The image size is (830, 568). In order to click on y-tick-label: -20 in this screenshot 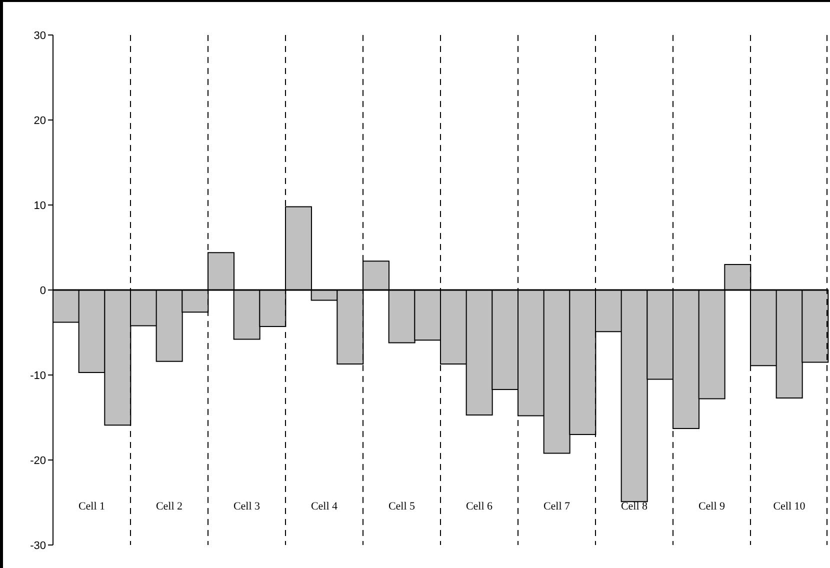, I will do `click(38, 460)`.